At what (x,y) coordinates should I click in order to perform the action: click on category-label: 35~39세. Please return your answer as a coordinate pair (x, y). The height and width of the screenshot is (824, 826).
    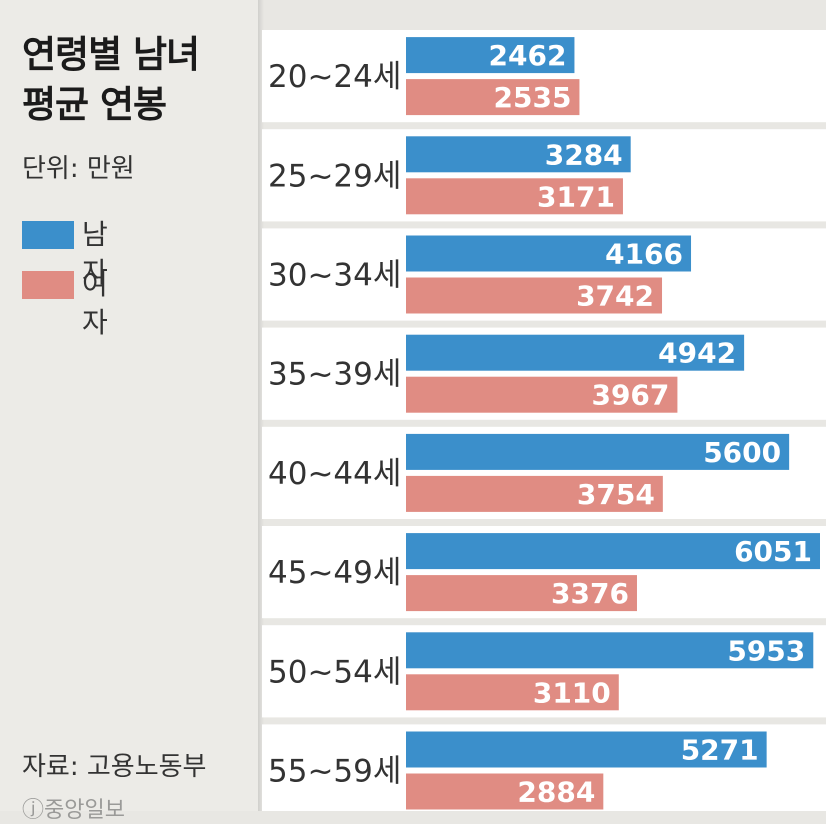
    Looking at the image, I should click on (334, 375).